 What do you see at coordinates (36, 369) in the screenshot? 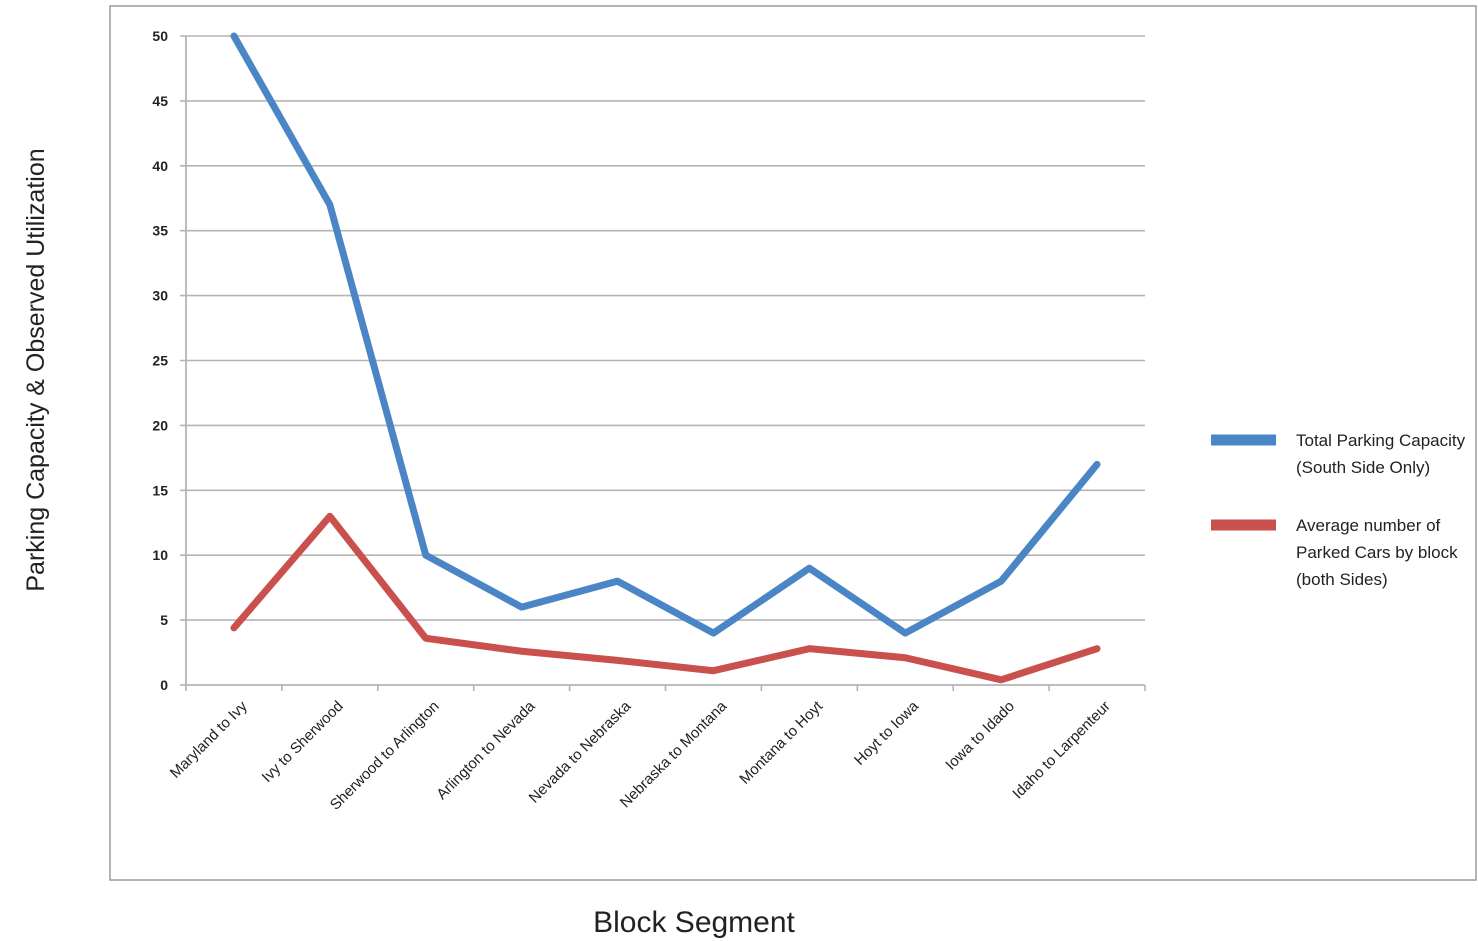
I see `y-axis-title: Parking Capacity & Observed Utilization` at bounding box center [36, 369].